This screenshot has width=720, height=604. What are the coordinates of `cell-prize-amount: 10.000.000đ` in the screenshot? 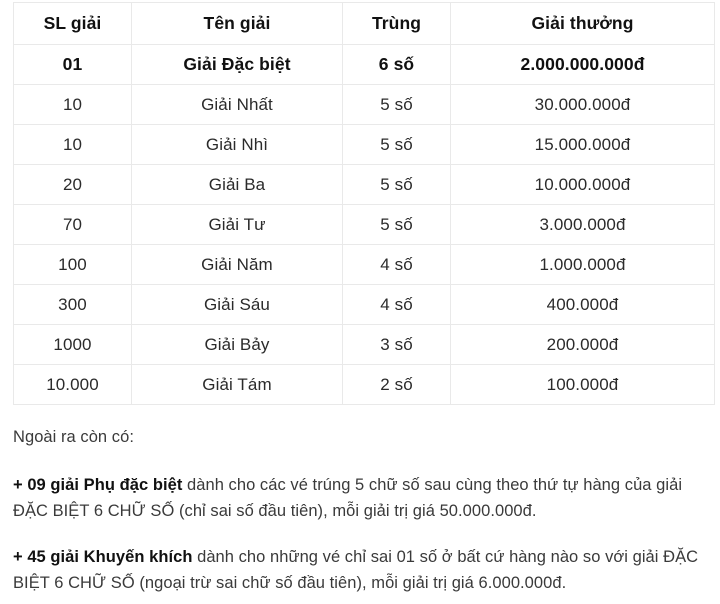 It's located at (582, 184).